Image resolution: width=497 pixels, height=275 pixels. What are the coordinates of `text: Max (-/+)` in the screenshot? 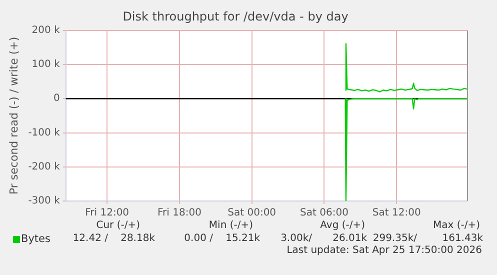 It's located at (456, 225).